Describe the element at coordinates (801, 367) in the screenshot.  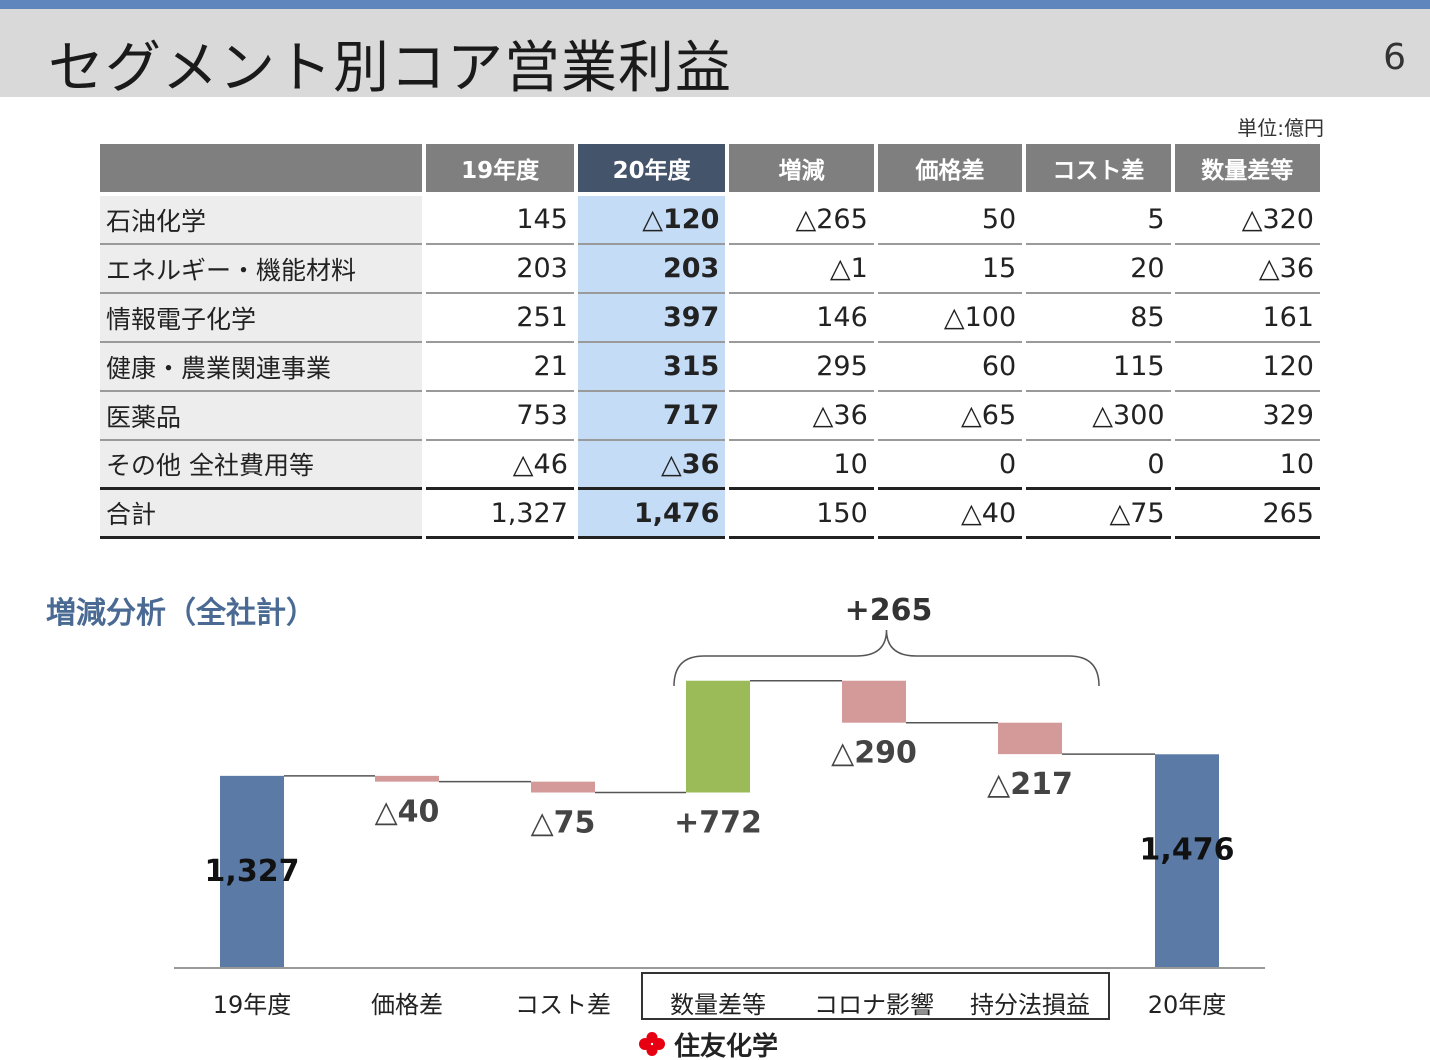
I see `table-cell: 295` at that location.